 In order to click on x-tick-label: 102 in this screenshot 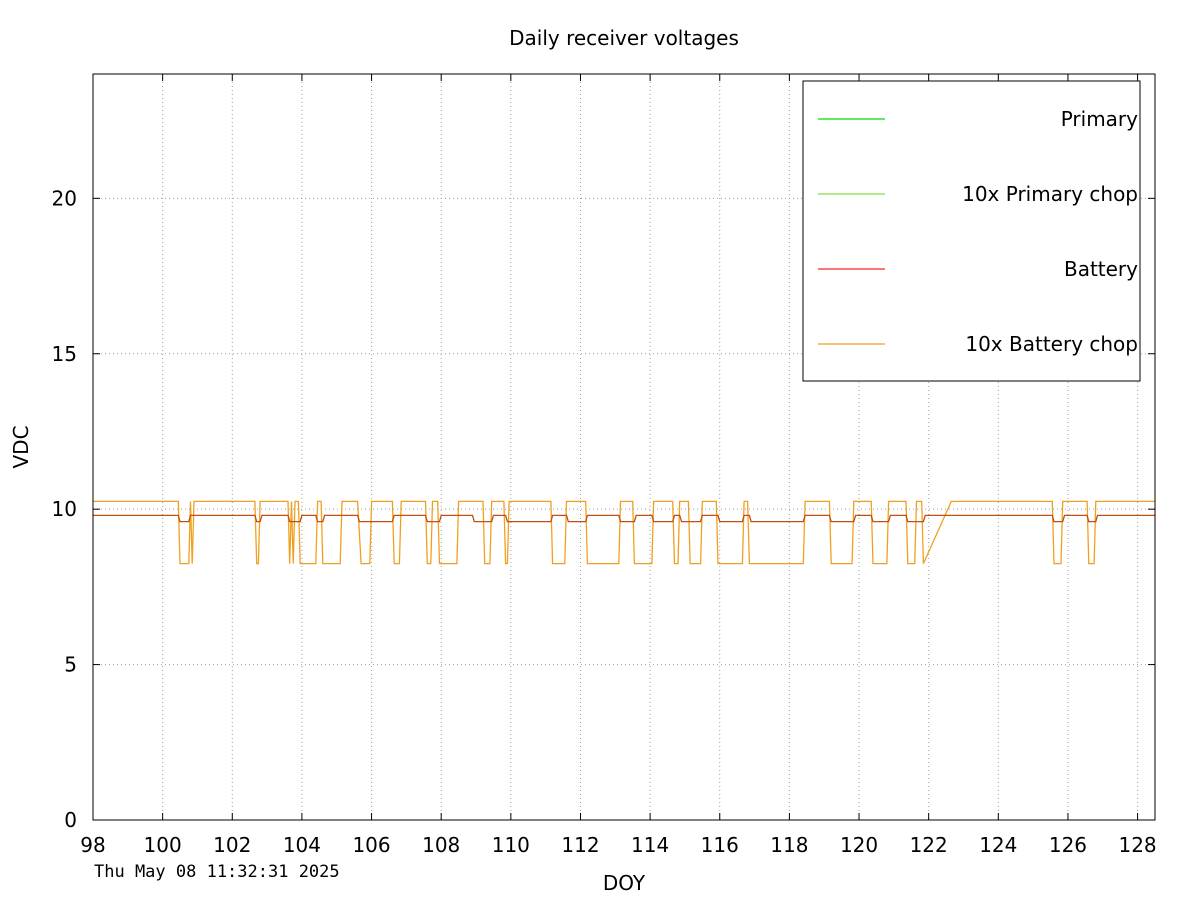, I will do `click(232, 845)`.